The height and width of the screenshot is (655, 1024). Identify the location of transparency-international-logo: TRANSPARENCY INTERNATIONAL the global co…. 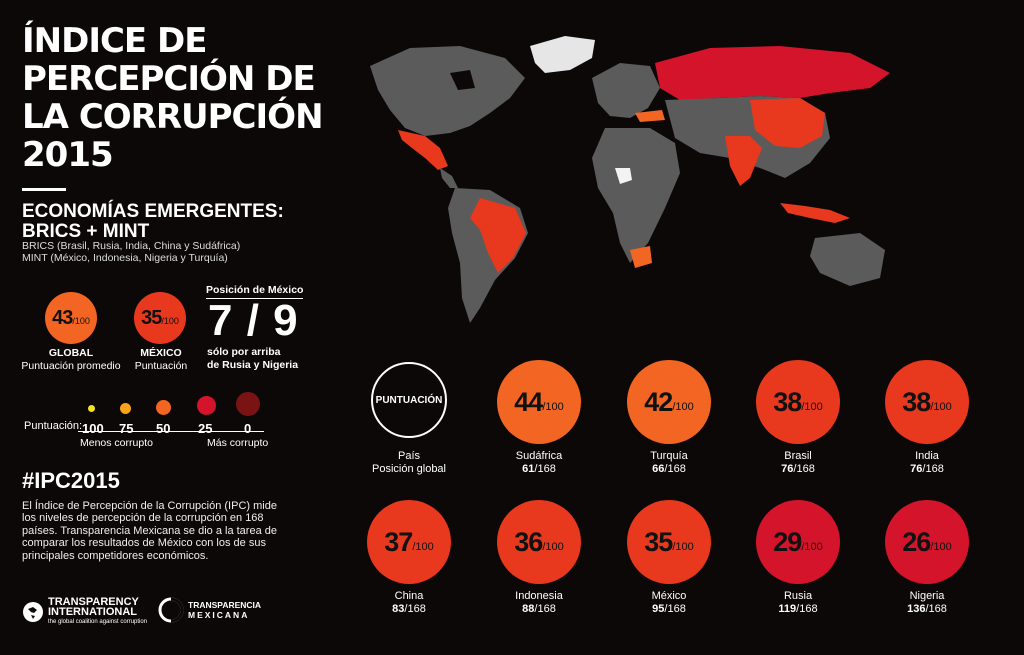
(84, 612).